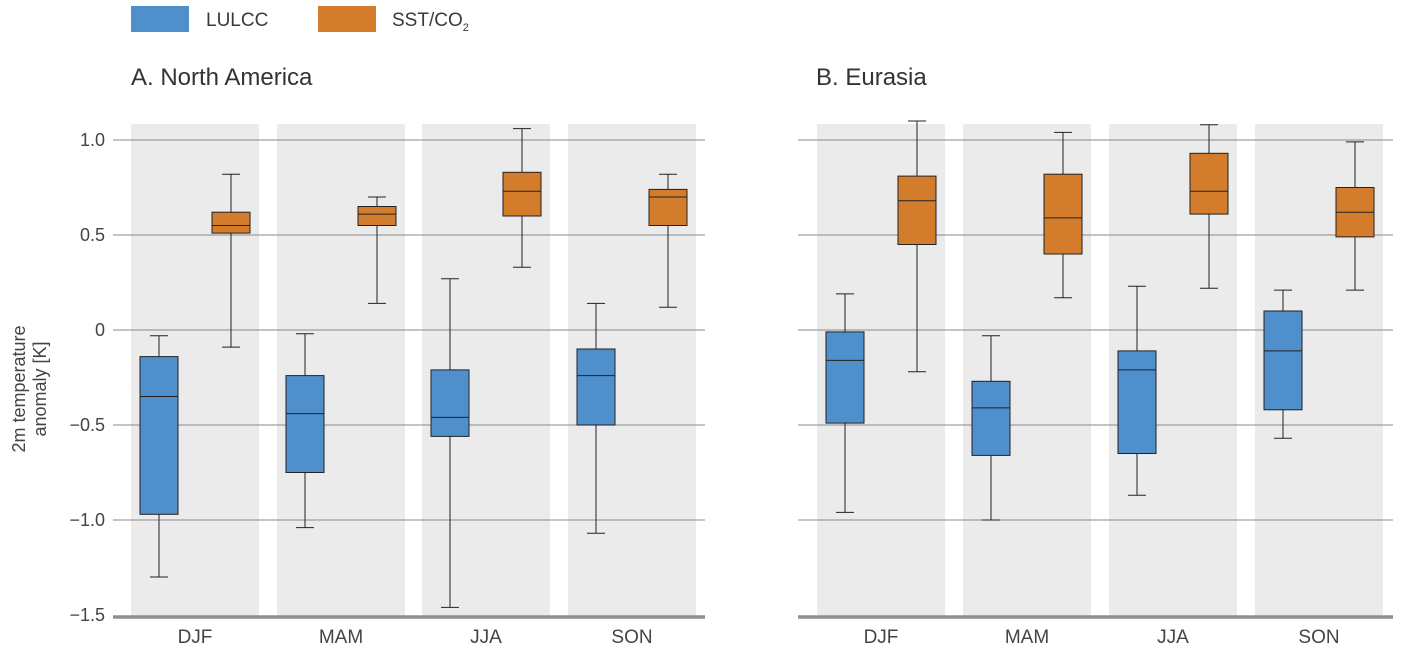 The height and width of the screenshot is (658, 1401). What do you see at coordinates (871, 77) in the screenshot?
I see `panel-title-eurasia: B. Eurasia` at bounding box center [871, 77].